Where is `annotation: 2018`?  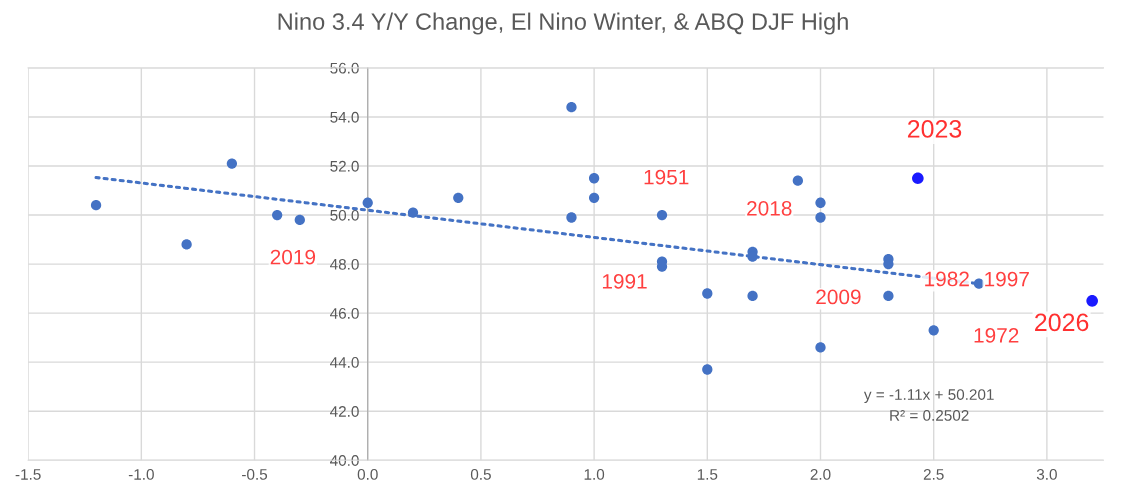
annotation: 2018 is located at coordinates (769, 208).